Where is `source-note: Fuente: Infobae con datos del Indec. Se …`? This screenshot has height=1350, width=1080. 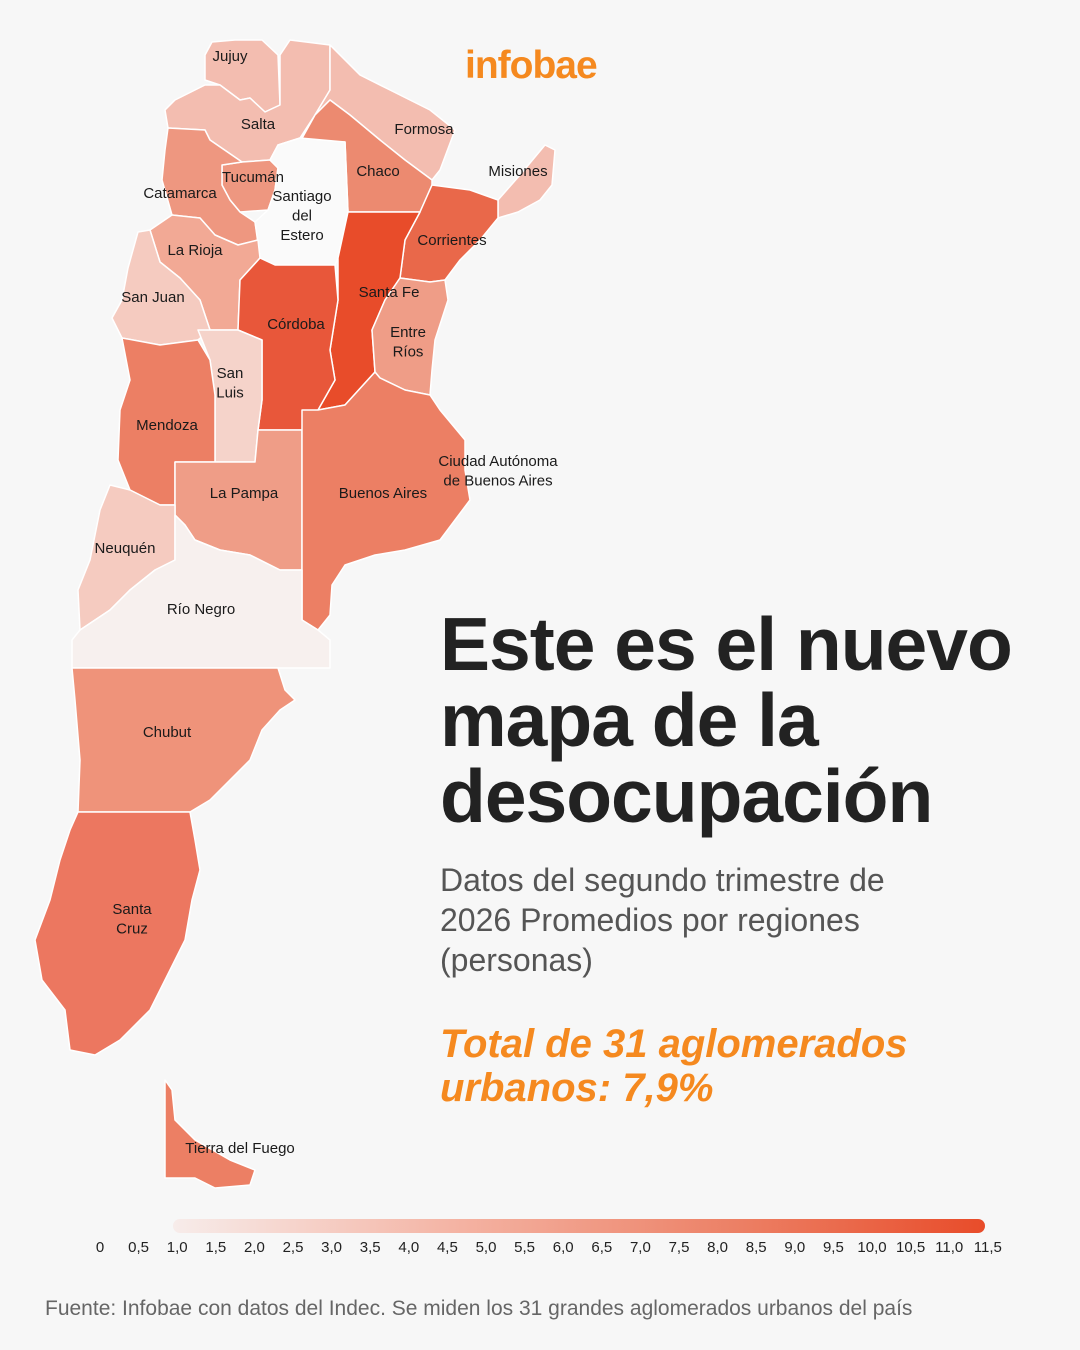
source-note: Fuente: Infobae con datos del Indec. Se … is located at coordinates (479, 1308).